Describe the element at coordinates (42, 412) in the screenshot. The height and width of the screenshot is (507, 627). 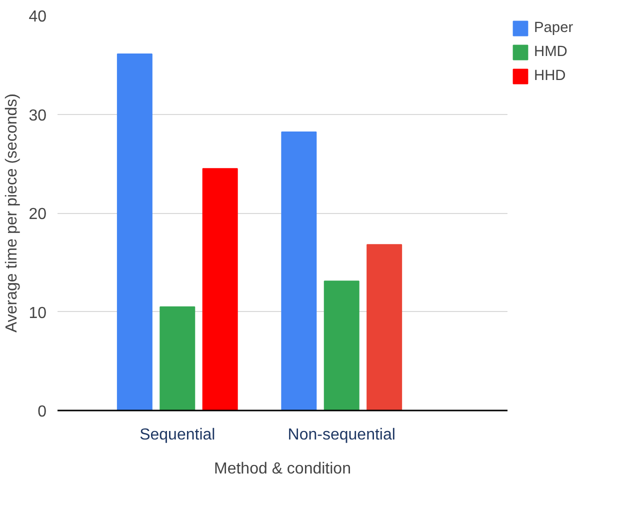
I see `y-tick-label: 0` at that location.